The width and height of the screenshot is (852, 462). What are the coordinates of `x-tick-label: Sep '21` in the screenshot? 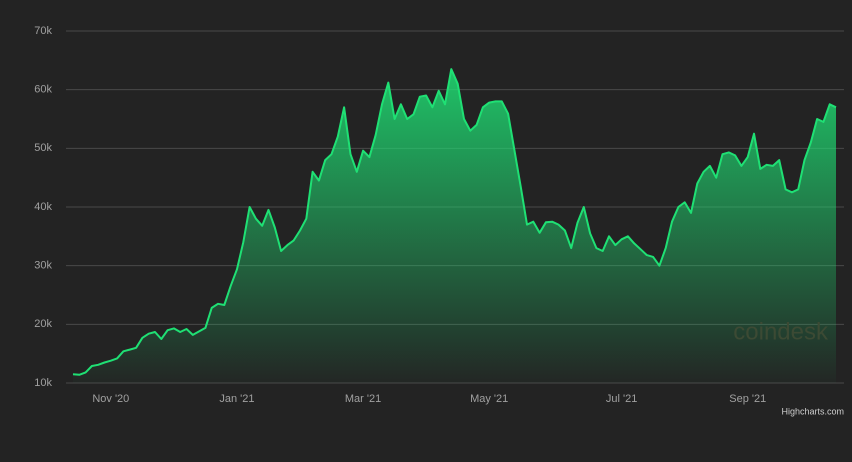 It's located at (747, 399).